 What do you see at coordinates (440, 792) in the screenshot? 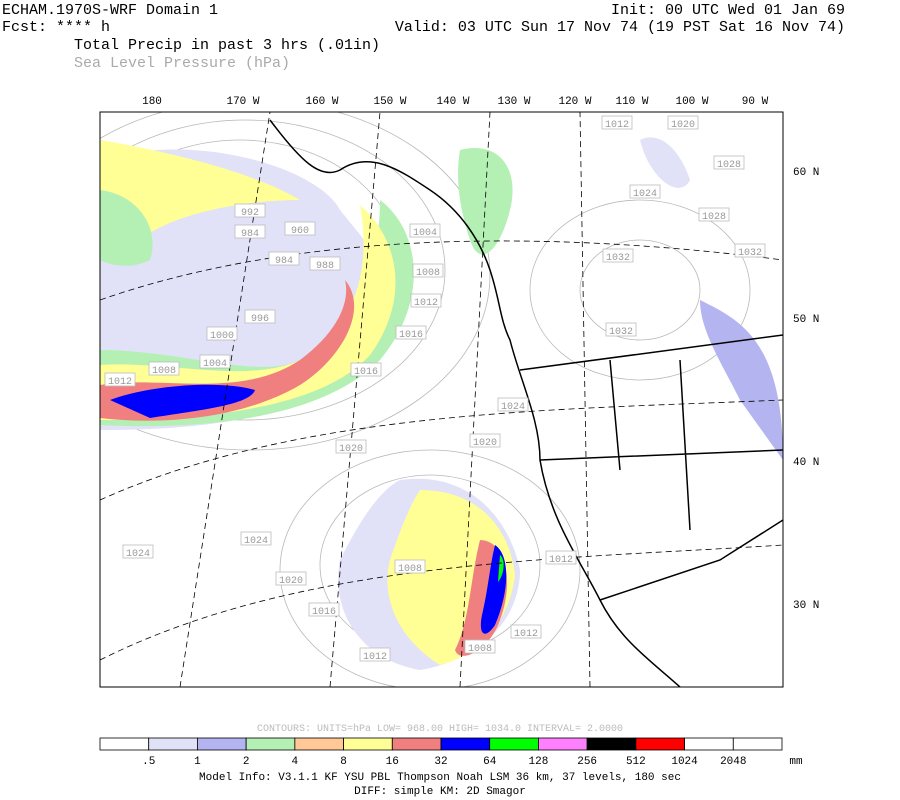
I see `diff-info: DIFF: simple KM: 2D Smagor` at bounding box center [440, 792].